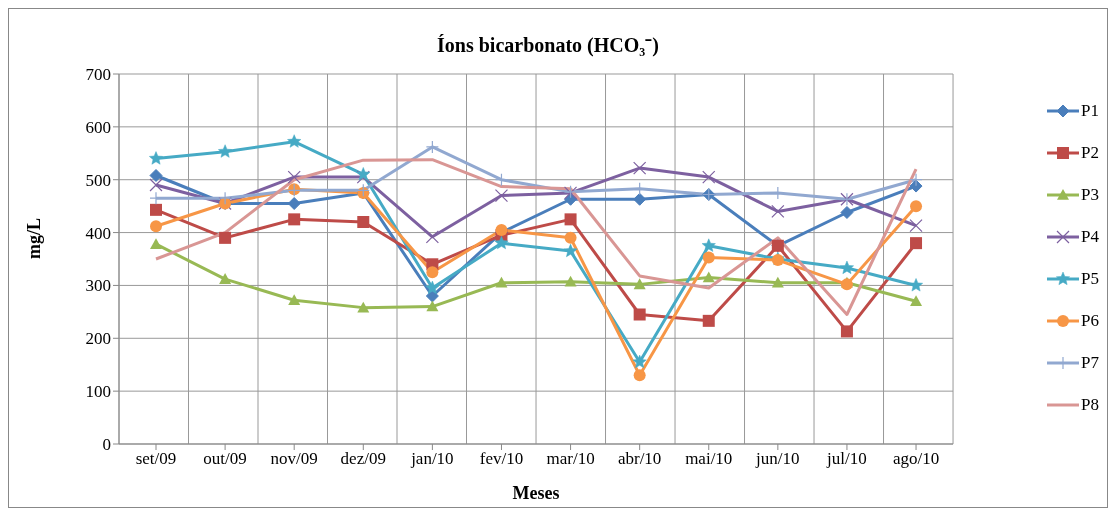 Image resolution: width=1114 pixels, height=508 pixels. Describe the element at coordinates (98, 339) in the screenshot. I see `y-tick-label: 200` at that location.